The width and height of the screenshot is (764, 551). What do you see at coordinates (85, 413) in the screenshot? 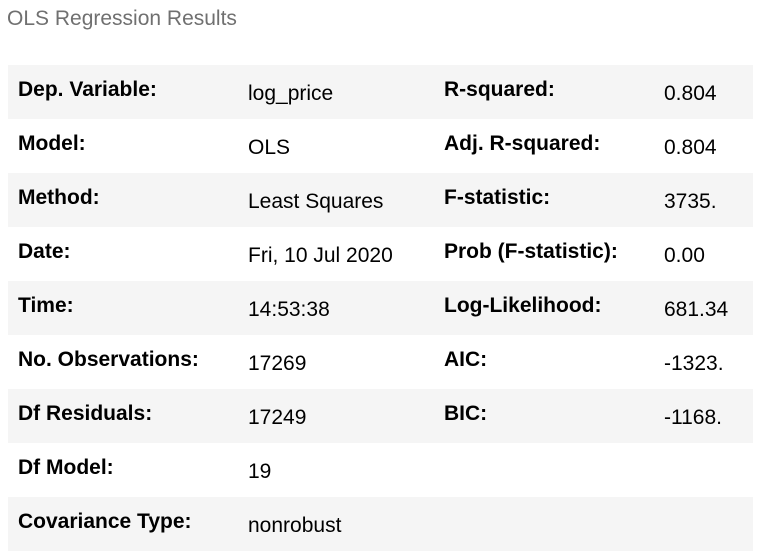
I see `row-label: Df Residuals:` at bounding box center [85, 413].